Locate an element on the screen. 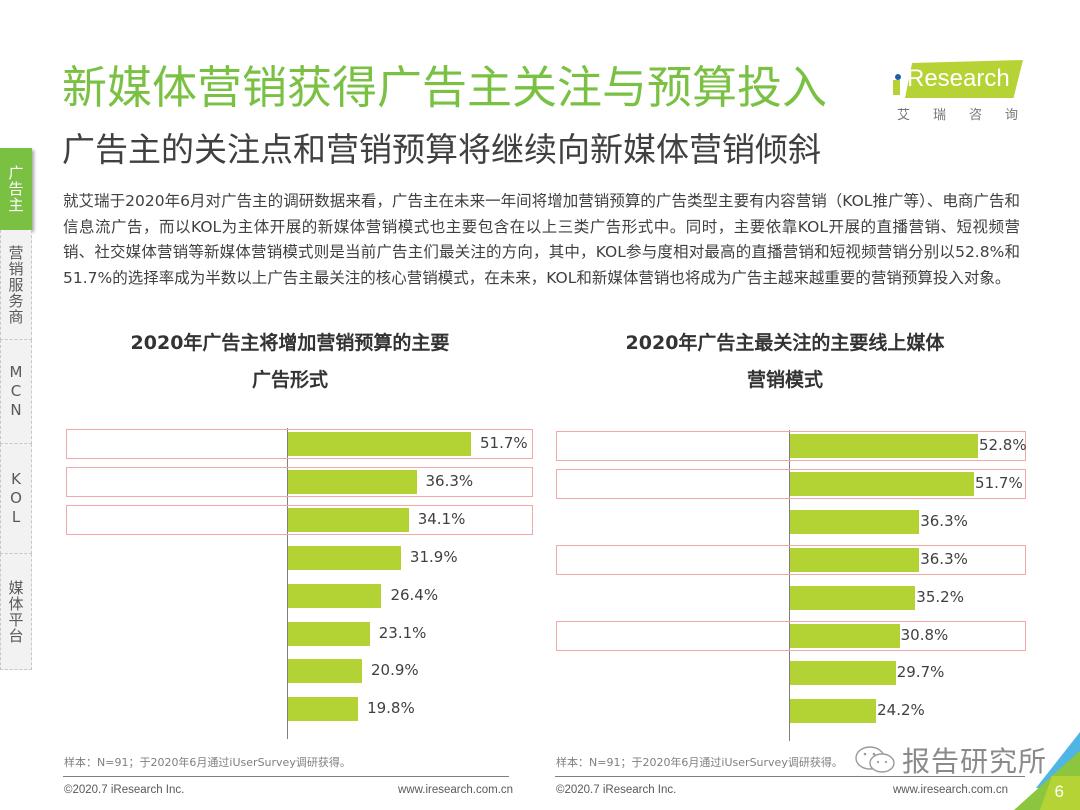 The height and width of the screenshot is (810, 1080). logo-background is located at coordinates (964, 79).